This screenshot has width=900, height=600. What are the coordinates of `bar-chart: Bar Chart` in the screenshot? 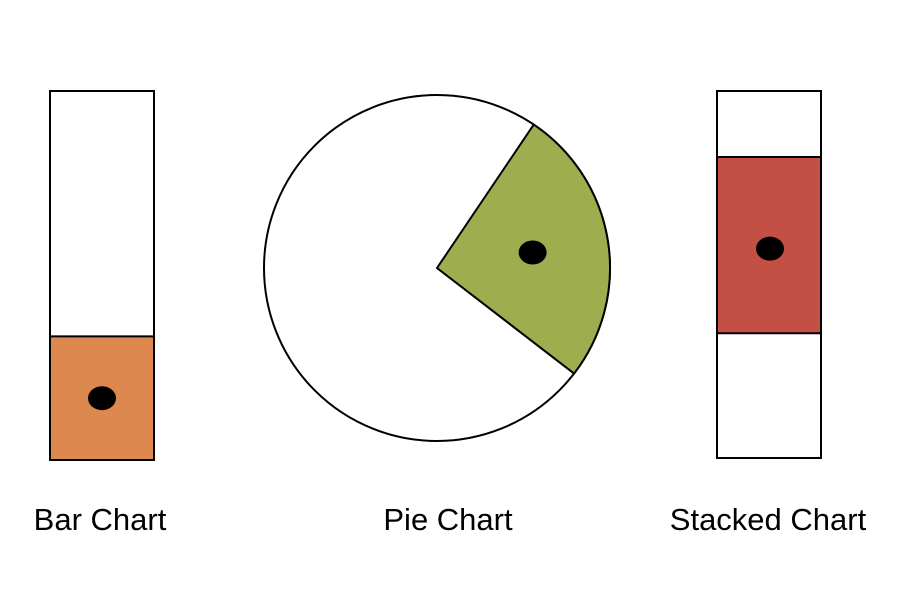 It's located at (100, 313).